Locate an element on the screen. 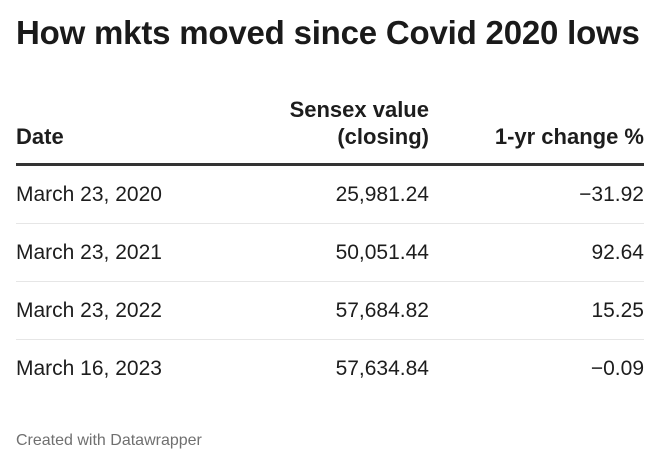 The image size is (660, 469). cell-change: 92.64 is located at coordinates (536, 252).